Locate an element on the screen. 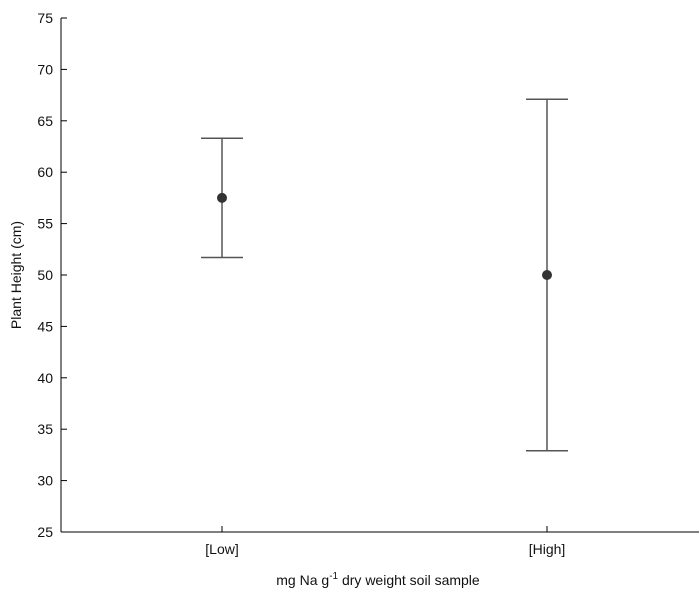 Image resolution: width=699 pixels, height=596 pixels. x-axis-label: mg Na g-1 dry weight soil sample is located at coordinates (378, 579).